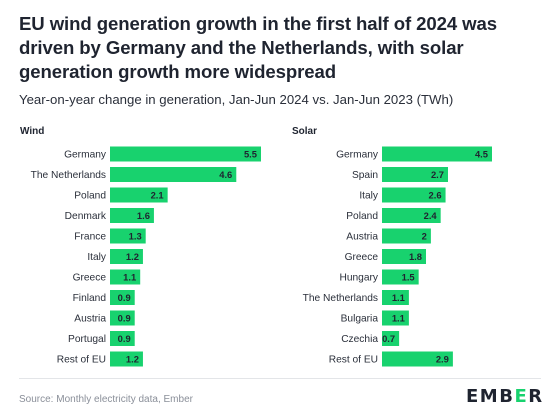 The image size is (560, 418). What do you see at coordinates (358, 278) in the screenshot?
I see `solar-category-label: Hungary` at bounding box center [358, 278].